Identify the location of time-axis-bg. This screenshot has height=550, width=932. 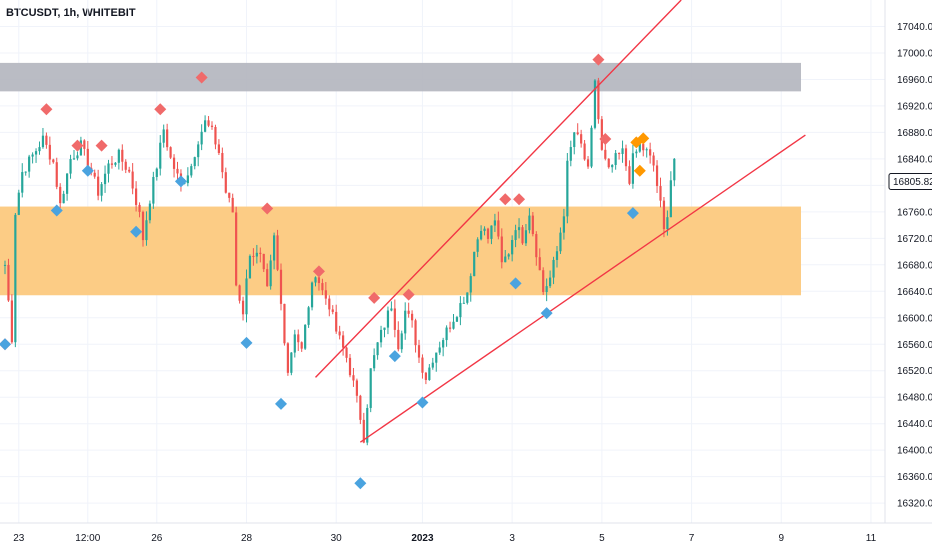
(466, 536).